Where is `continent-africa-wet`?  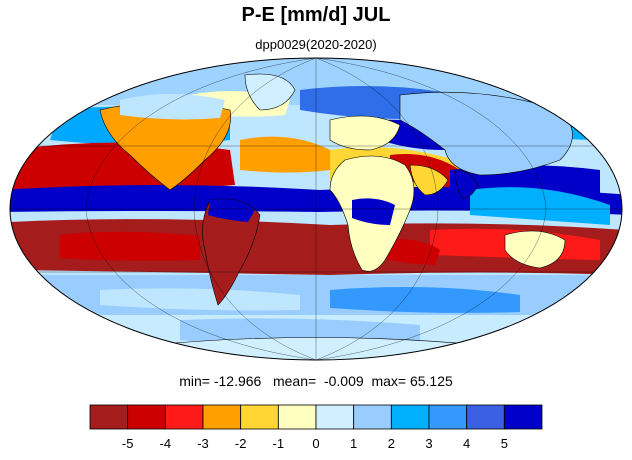
continent-africa-wet is located at coordinates (373, 211).